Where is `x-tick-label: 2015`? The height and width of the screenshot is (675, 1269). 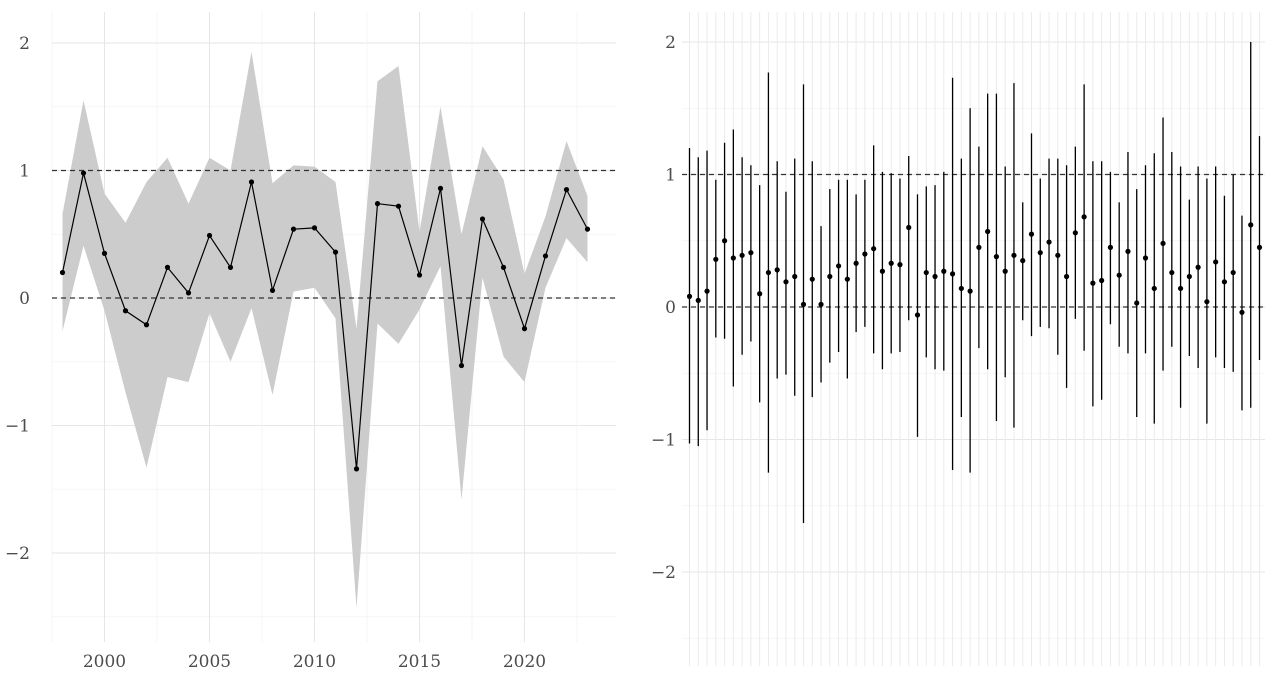 x-tick-label: 2015 is located at coordinates (419, 662).